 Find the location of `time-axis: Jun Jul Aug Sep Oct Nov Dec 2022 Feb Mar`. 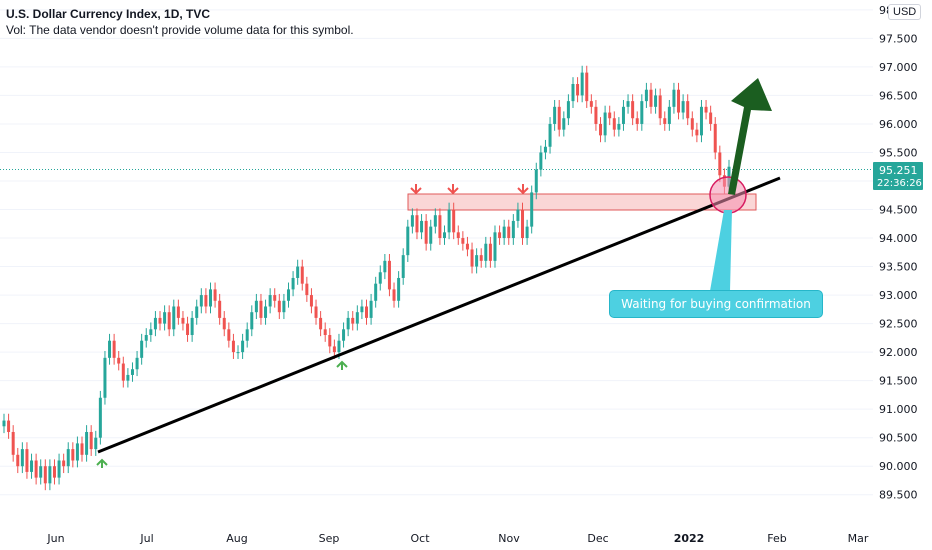

time-axis: Jun Jul Aug Sep Oct Nov Dec 2022 Feb Mar is located at coordinates (457, 538).